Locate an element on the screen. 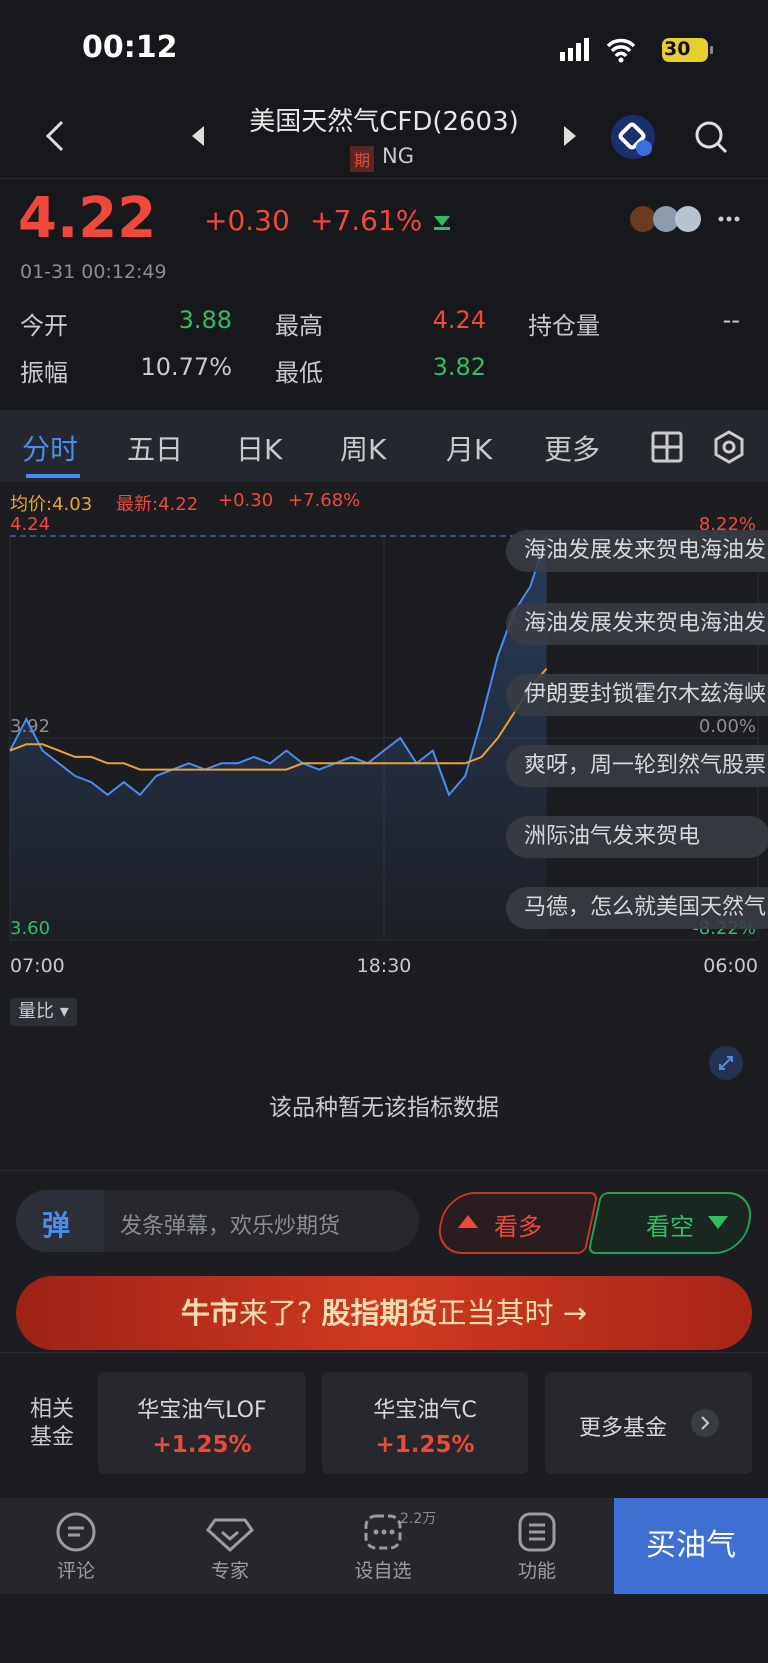 The height and width of the screenshot is (1663, 768). battery-level: 30 is located at coordinates (677, 49).